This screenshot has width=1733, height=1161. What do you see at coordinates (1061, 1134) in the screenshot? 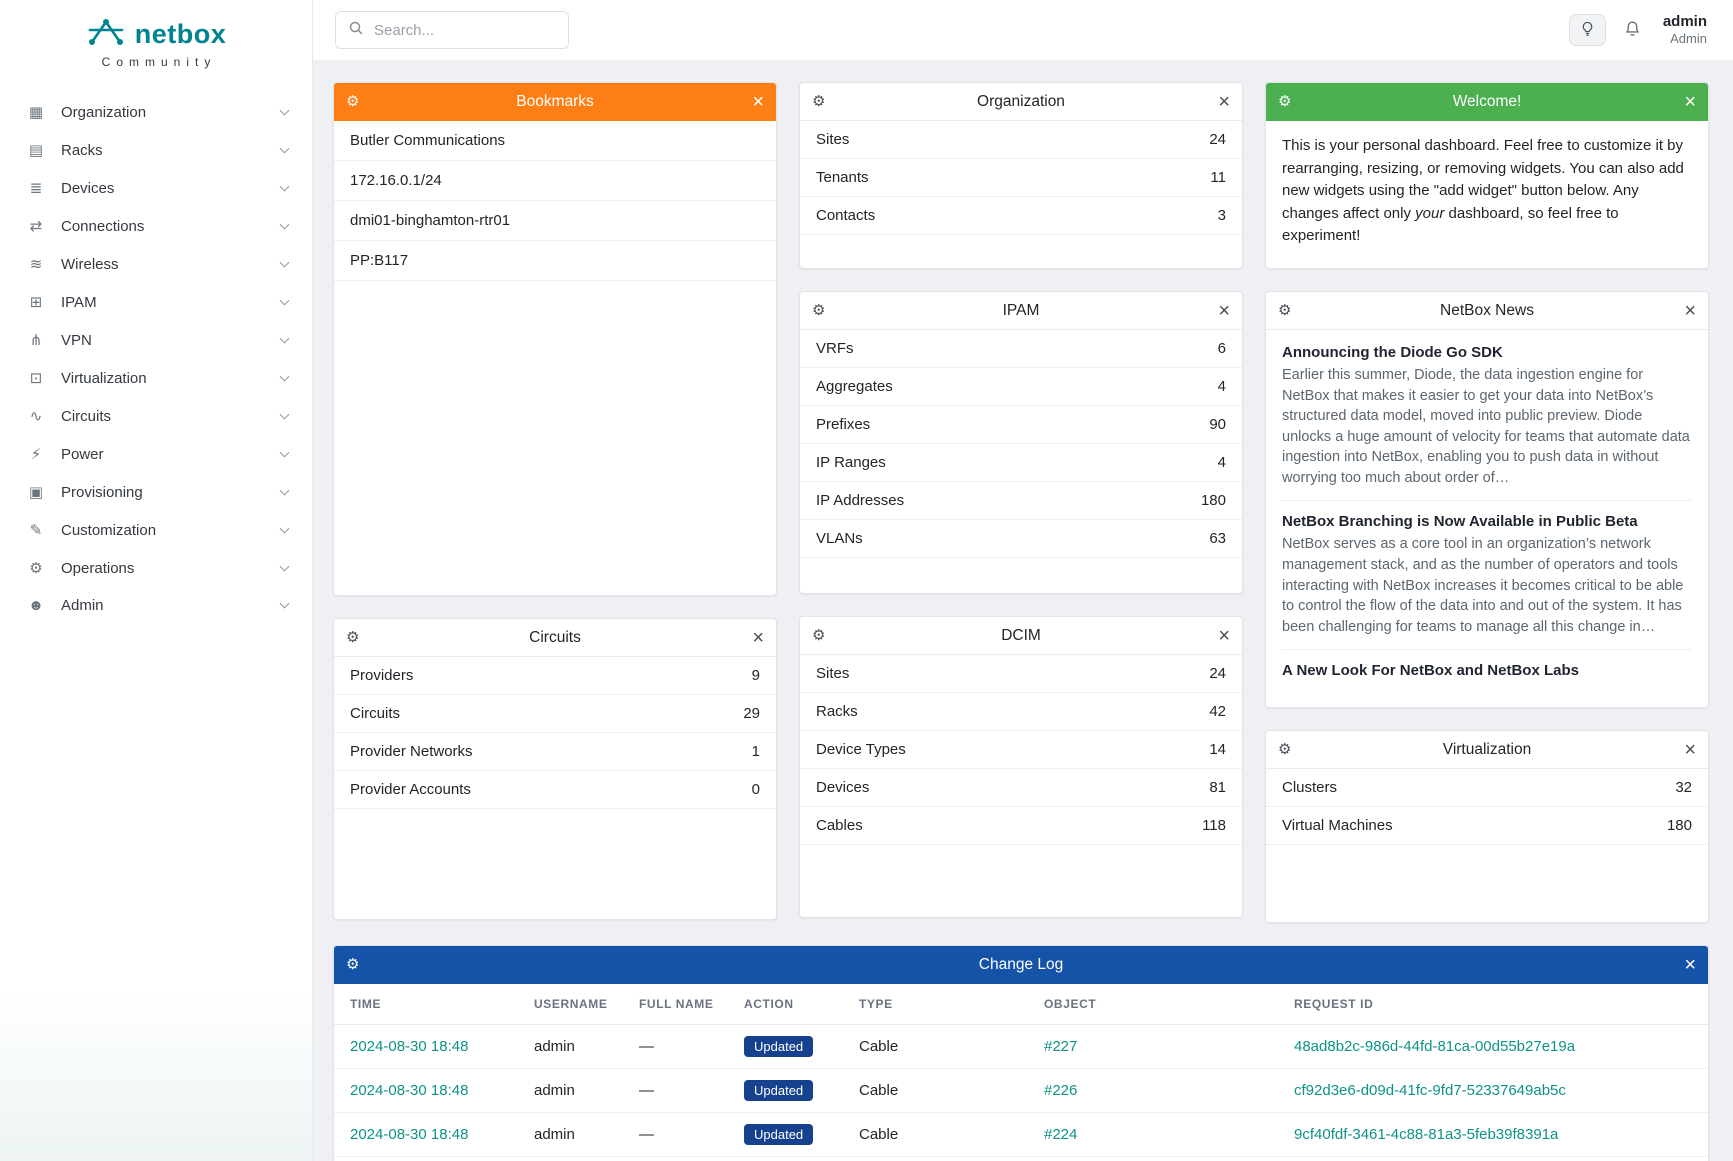
I see `changelog-object-link: #224` at bounding box center [1061, 1134].